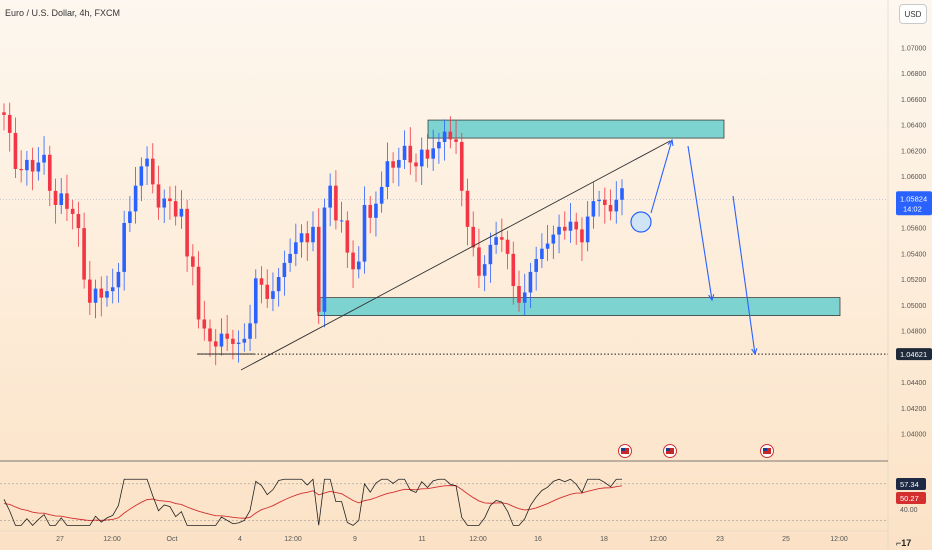 The image size is (932, 550). I want to click on time-tick-label: Oct, so click(172, 539).